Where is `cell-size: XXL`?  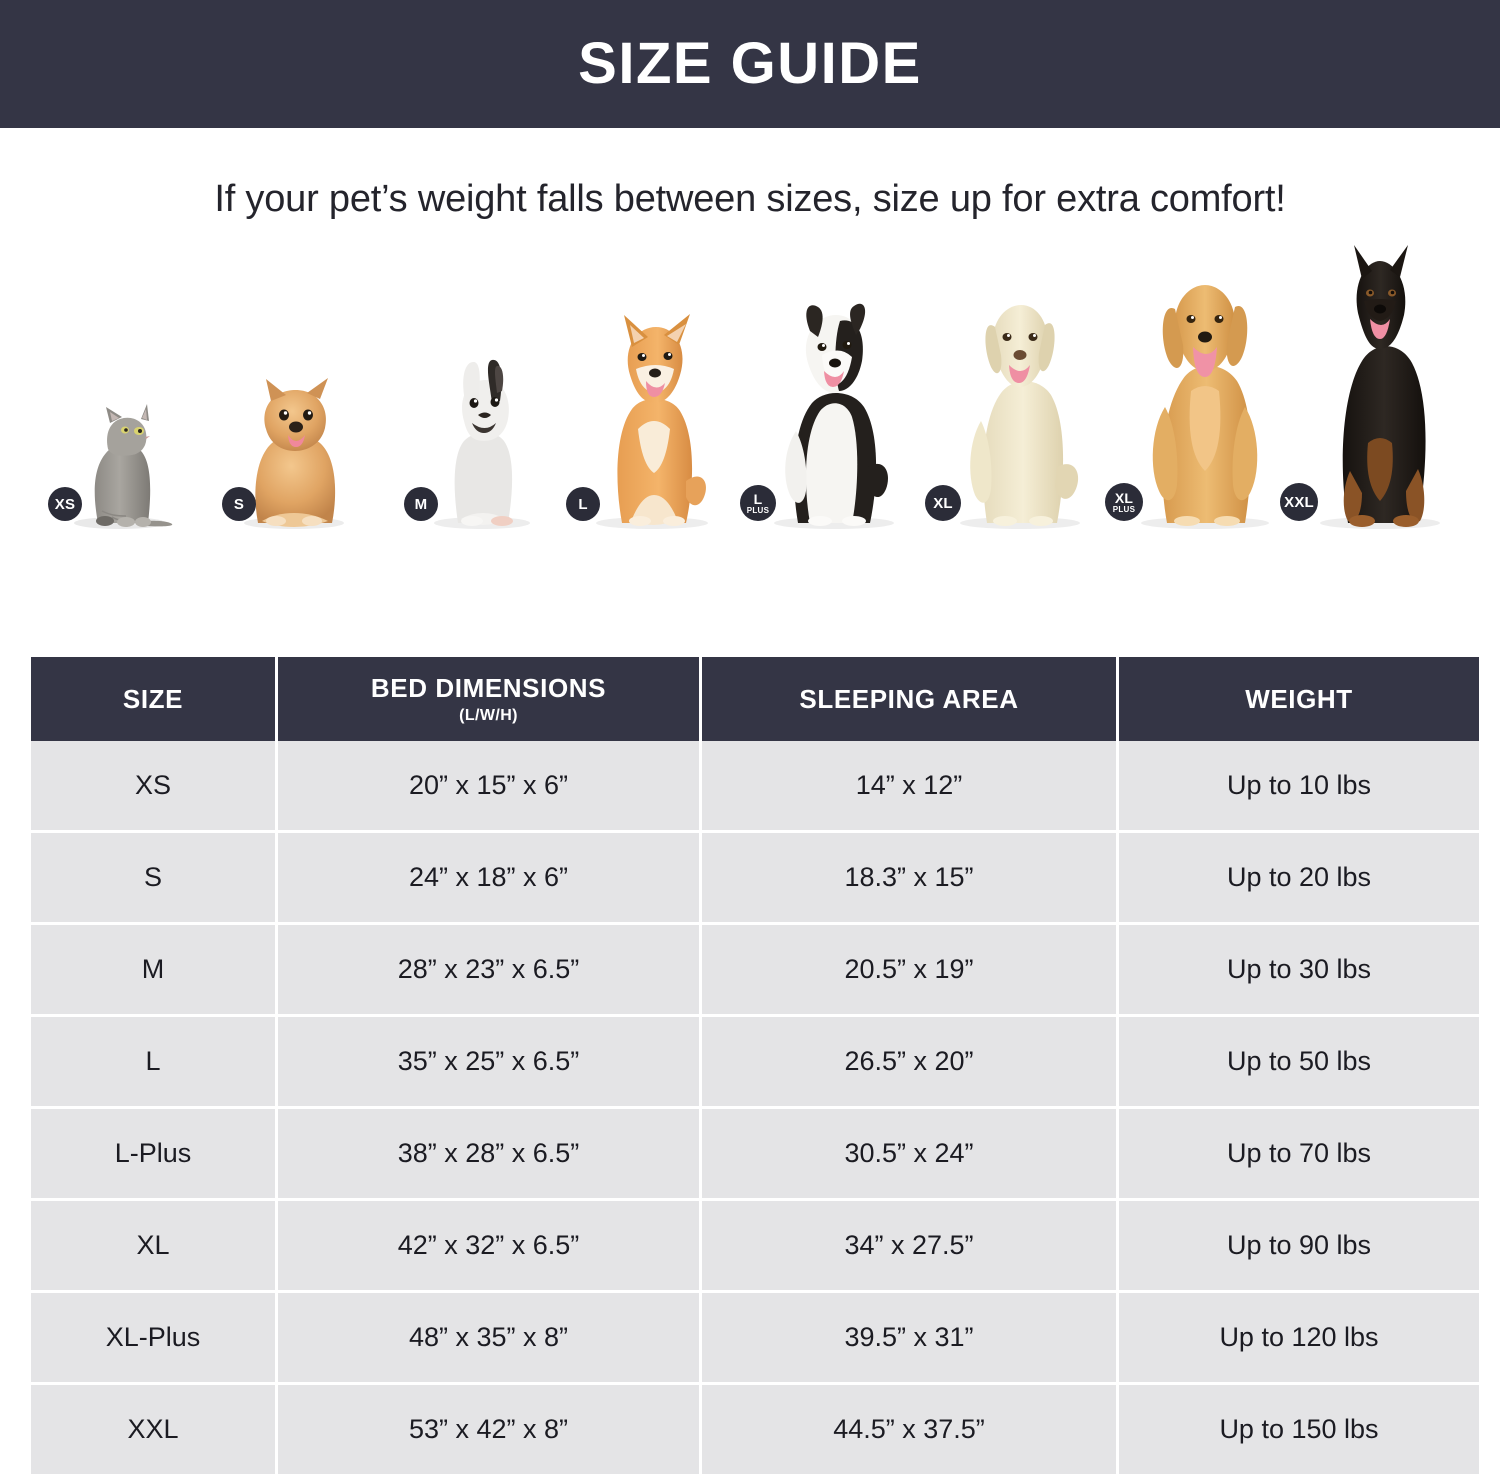 cell-size: XXL is located at coordinates (154, 1429).